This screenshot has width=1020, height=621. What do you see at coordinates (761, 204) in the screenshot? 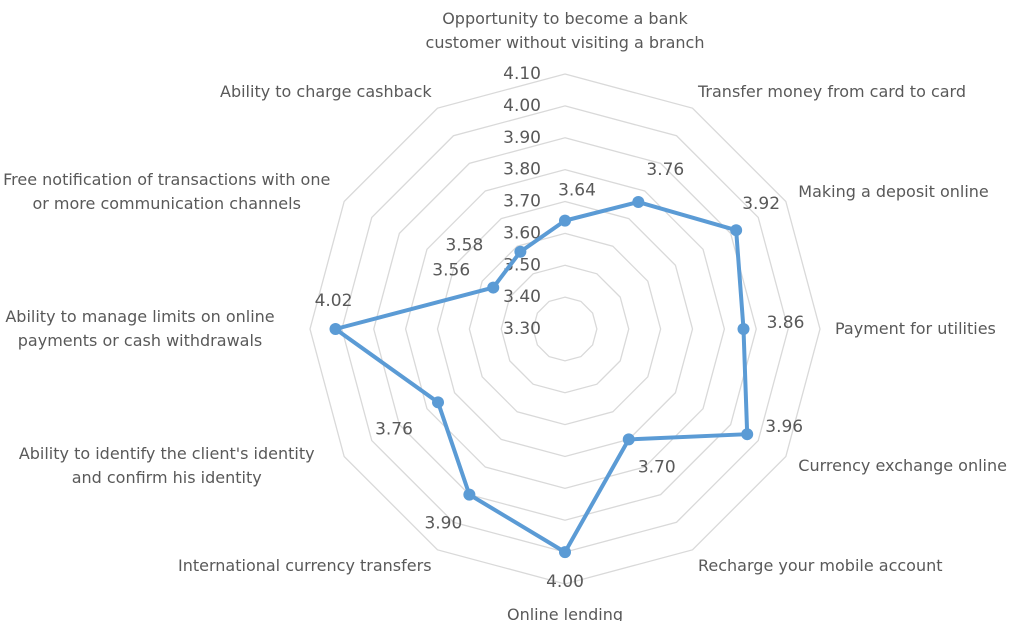
I see `data-label: 3.92` at bounding box center [761, 204].